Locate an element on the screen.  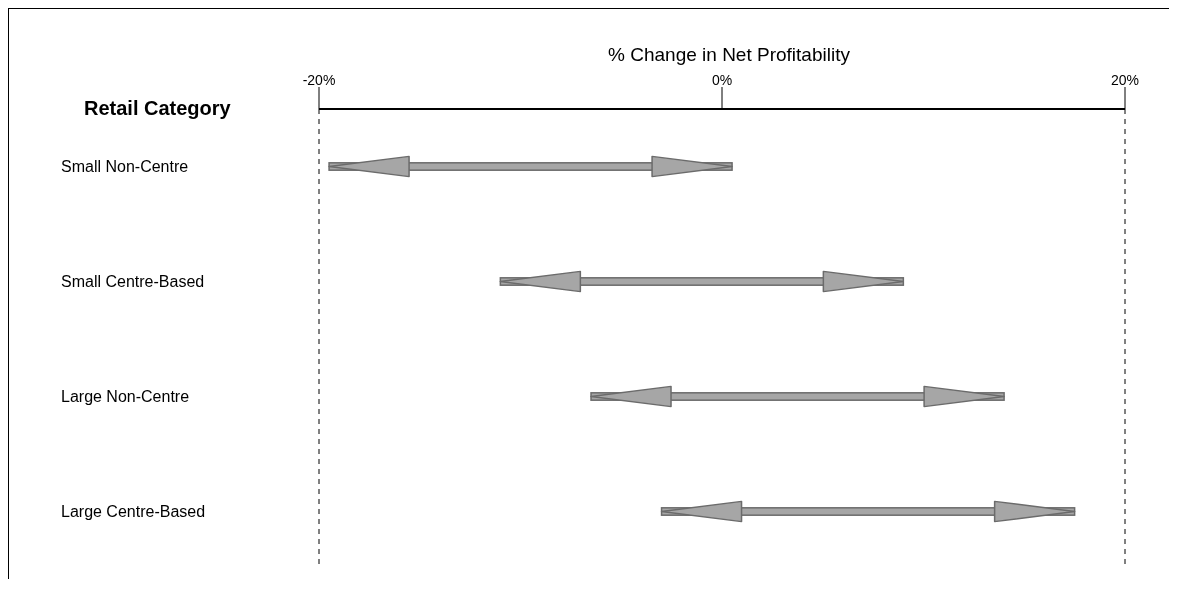
y-tick-label: Large Non-Centre is located at coordinates (125, 397).